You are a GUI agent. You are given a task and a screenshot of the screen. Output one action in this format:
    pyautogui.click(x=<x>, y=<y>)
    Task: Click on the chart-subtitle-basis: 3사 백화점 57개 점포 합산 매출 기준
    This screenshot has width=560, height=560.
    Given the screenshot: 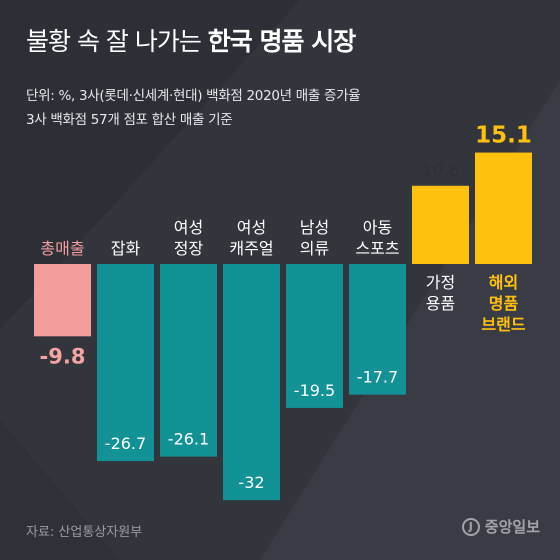 What is the action you would take?
    pyautogui.click(x=129, y=120)
    